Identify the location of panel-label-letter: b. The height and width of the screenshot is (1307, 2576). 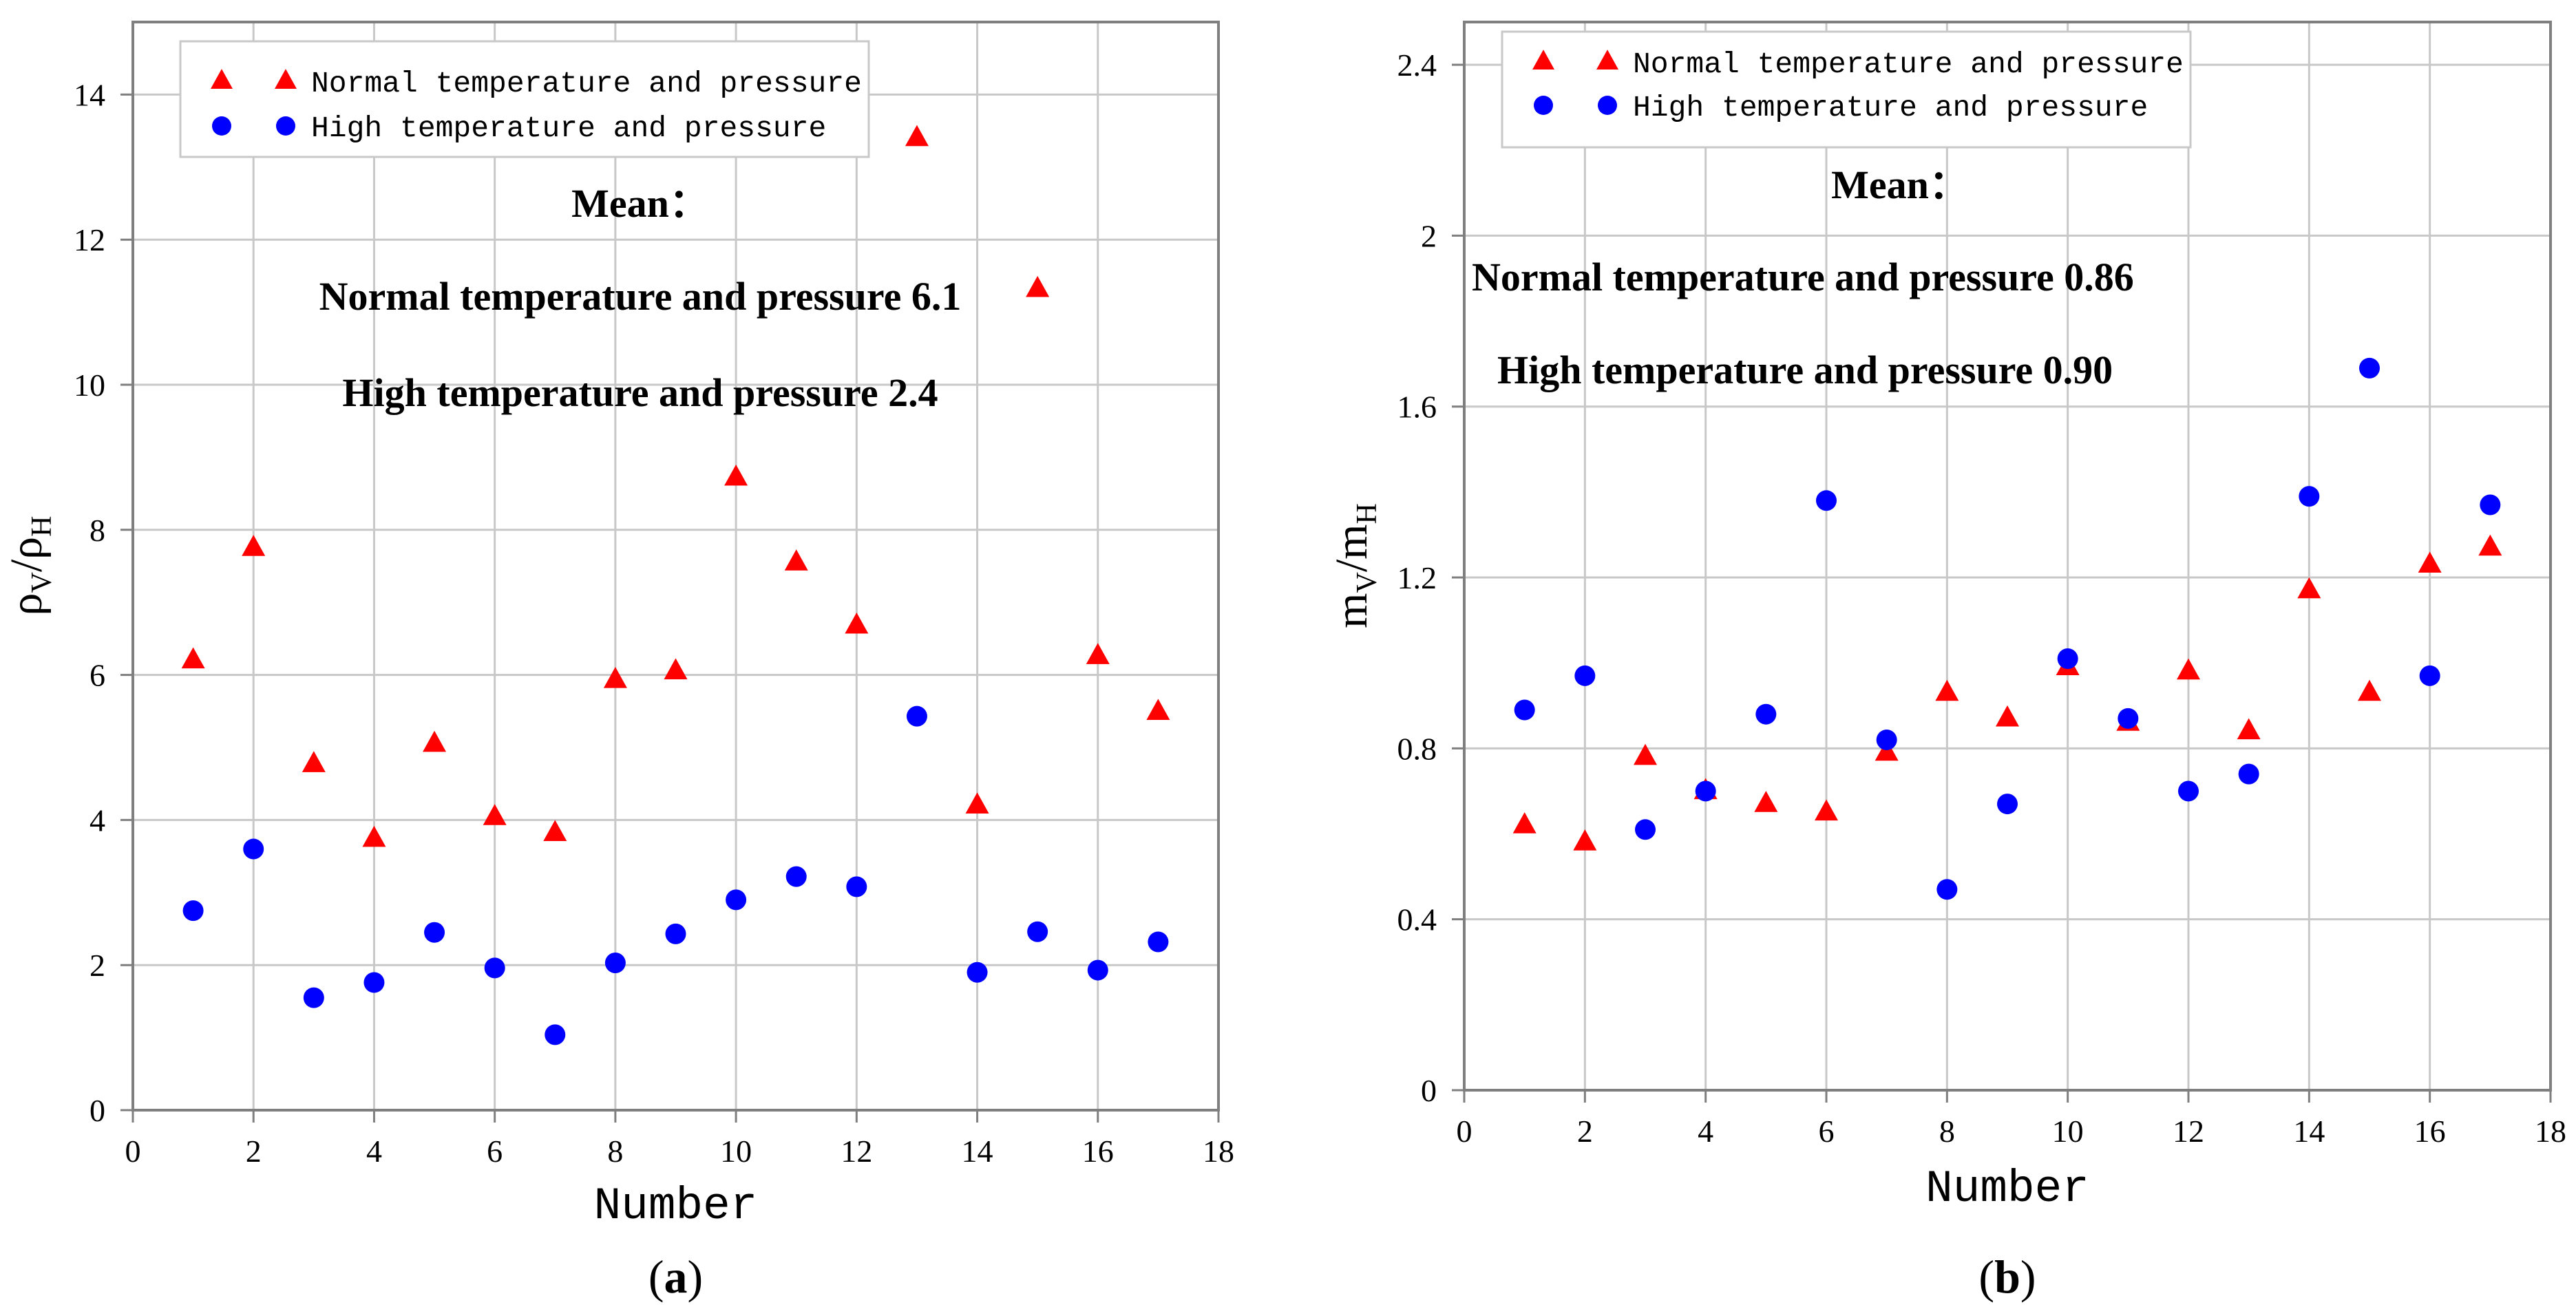
(2007, 1277).